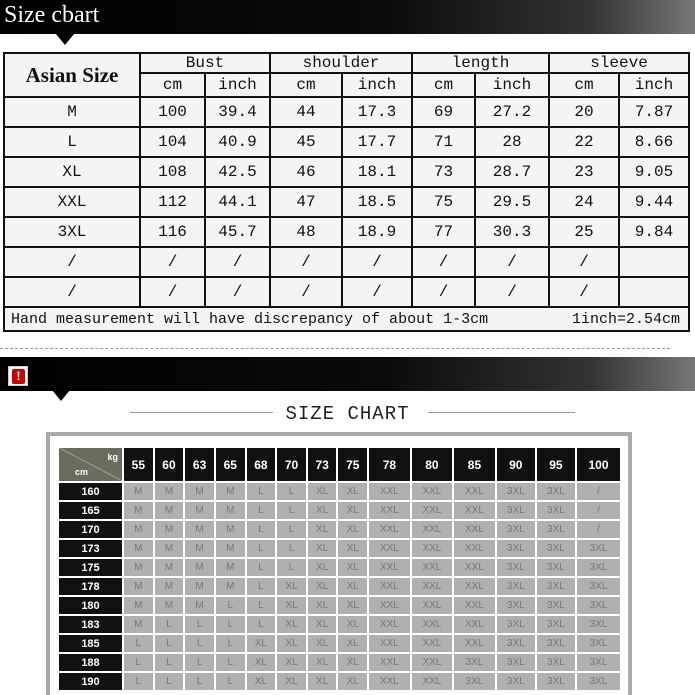  Describe the element at coordinates (598, 529) in the screenshot. I see `size-cell: /` at that location.